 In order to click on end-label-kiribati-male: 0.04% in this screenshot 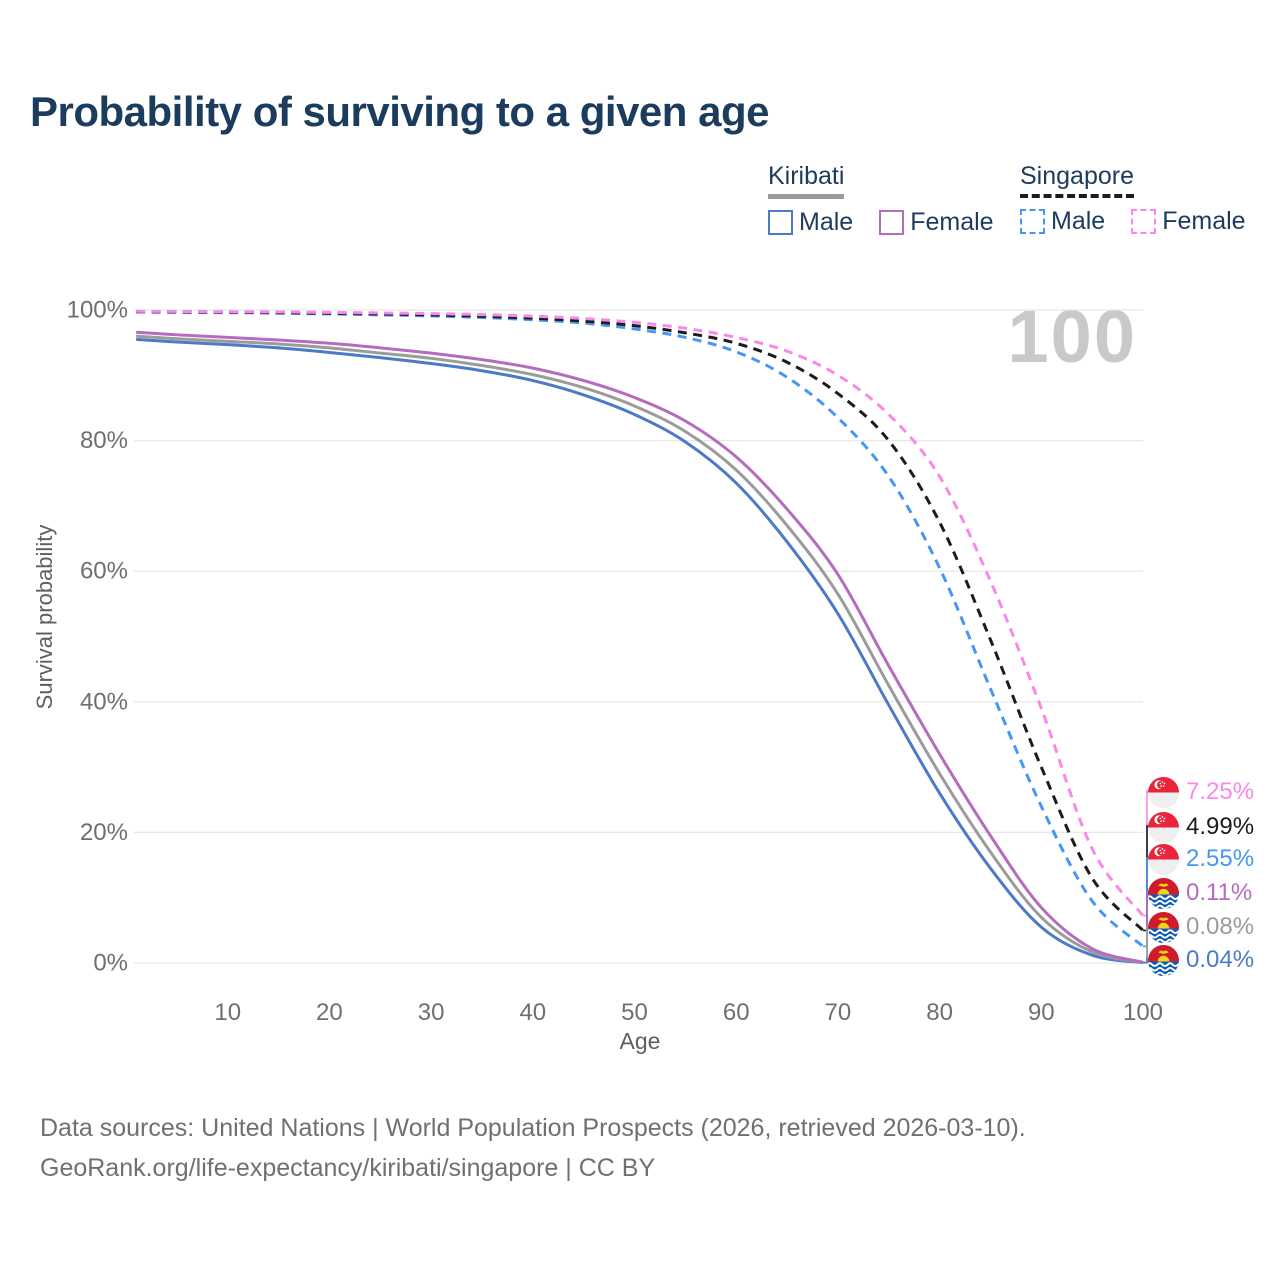, I will do `click(1201, 960)`.